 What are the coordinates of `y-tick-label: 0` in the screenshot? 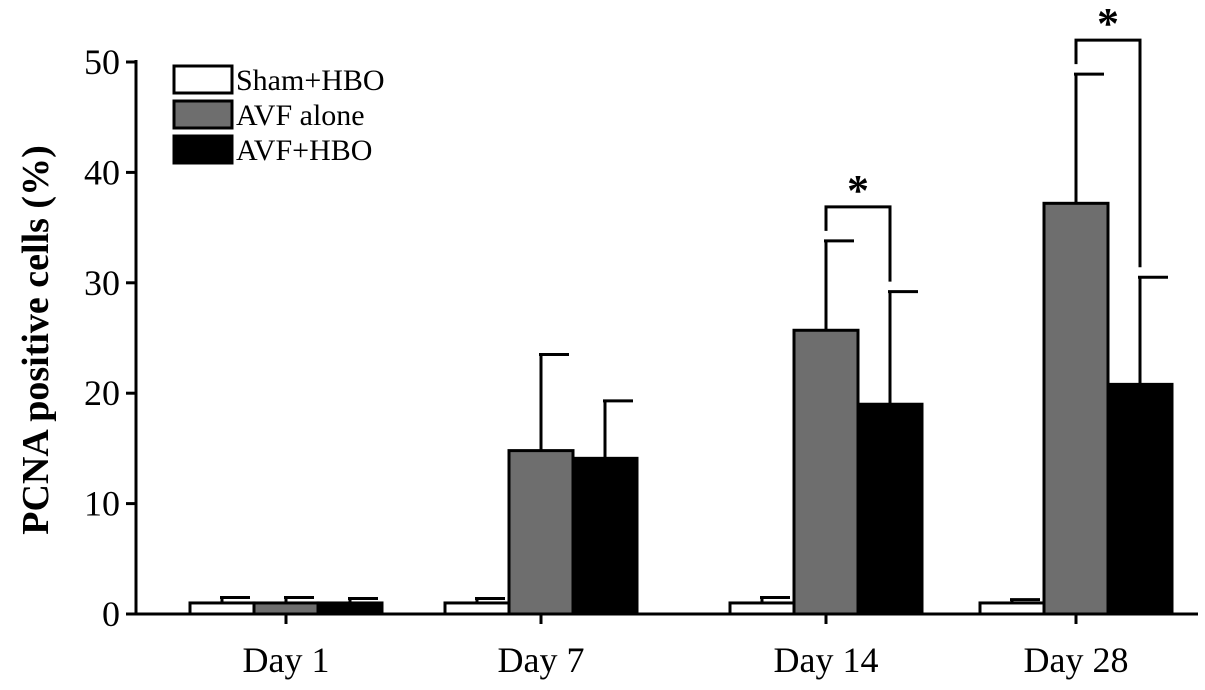 It's located at (111, 614).